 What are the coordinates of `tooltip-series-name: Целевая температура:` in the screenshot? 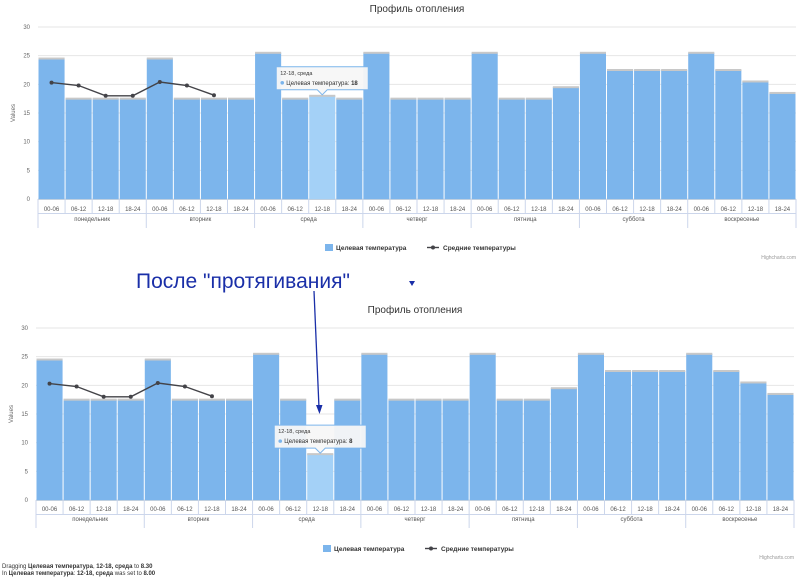 It's located at (318, 84).